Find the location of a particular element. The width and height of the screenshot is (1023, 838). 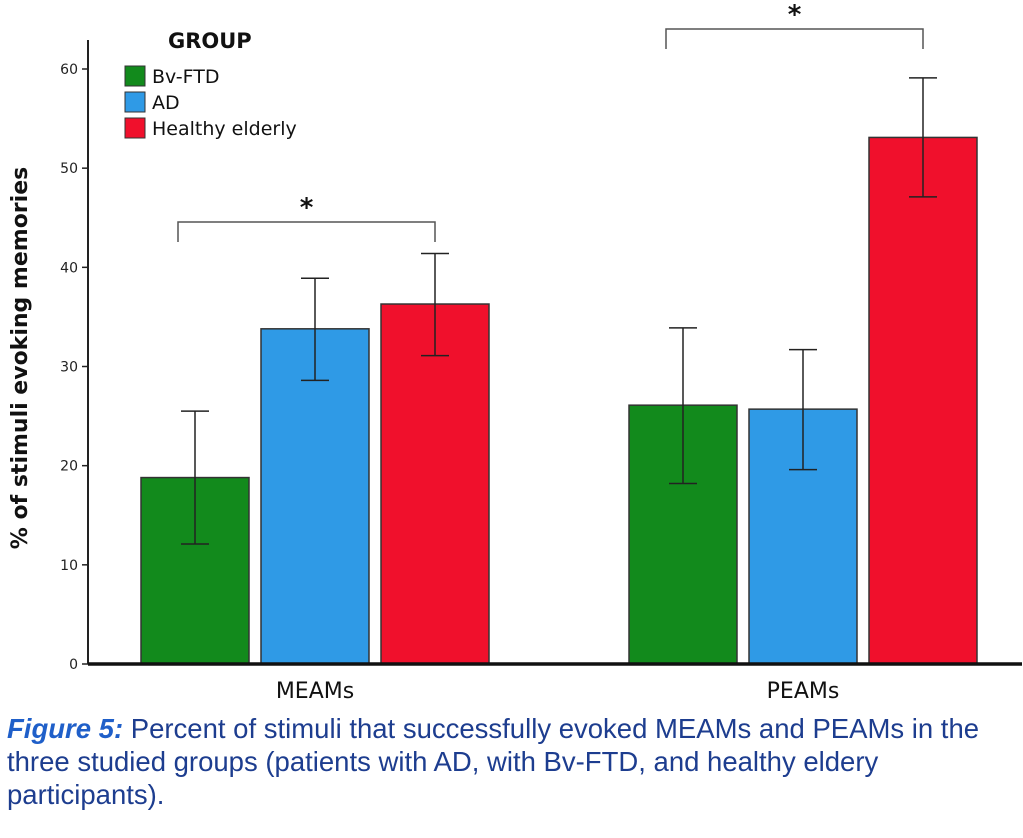

legend-title: GROUP is located at coordinates (210, 41).